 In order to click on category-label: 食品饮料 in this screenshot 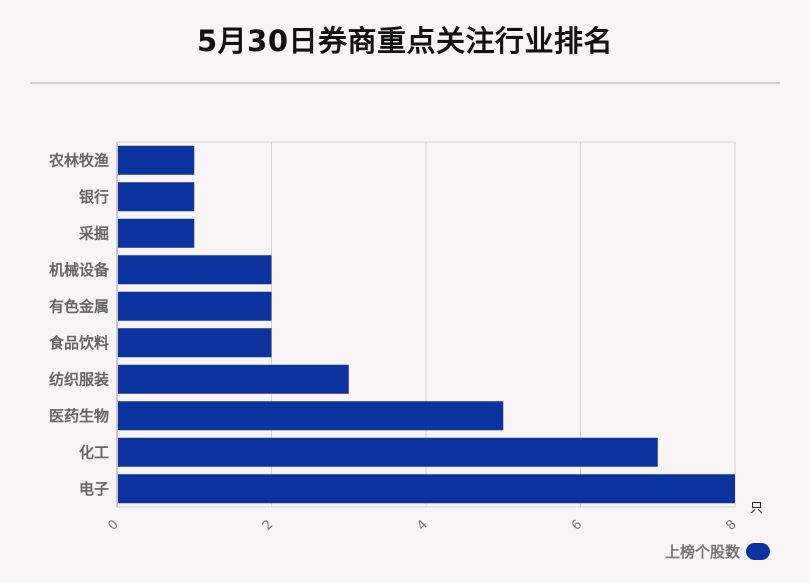, I will do `click(79, 343)`.